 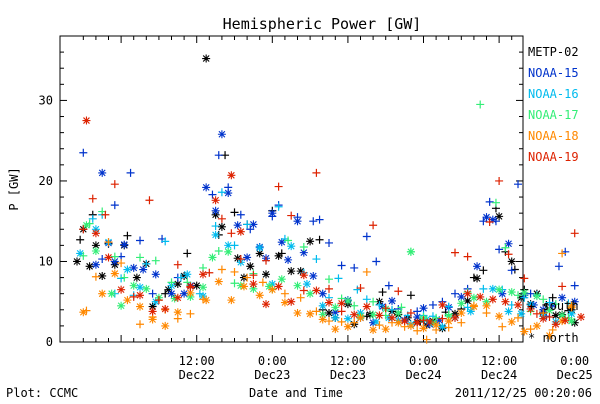 I want to click on footer-left: Plot: CCMC, so click(x=42, y=393).